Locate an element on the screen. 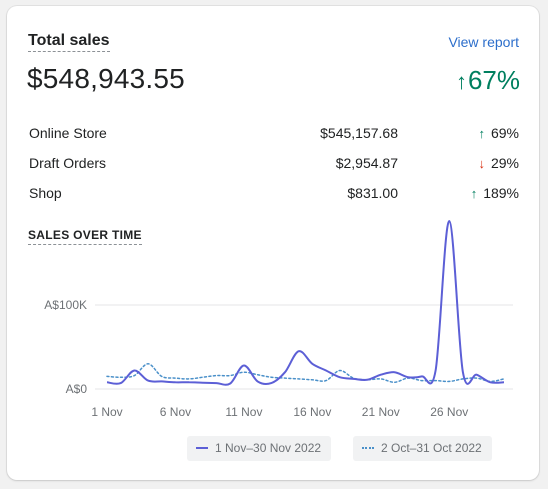 The width and height of the screenshot is (548, 489). arrow-down-icon: ↓ is located at coordinates (481, 163).